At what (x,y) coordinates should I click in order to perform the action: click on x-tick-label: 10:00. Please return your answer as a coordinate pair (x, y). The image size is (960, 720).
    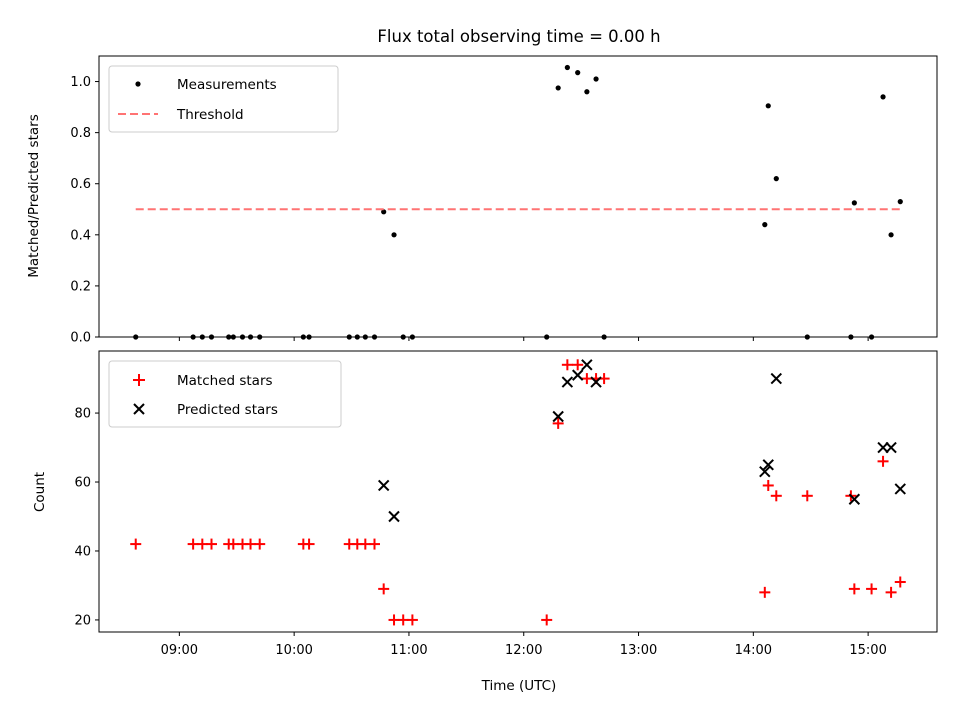
    Looking at the image, I should click on (293, 650).